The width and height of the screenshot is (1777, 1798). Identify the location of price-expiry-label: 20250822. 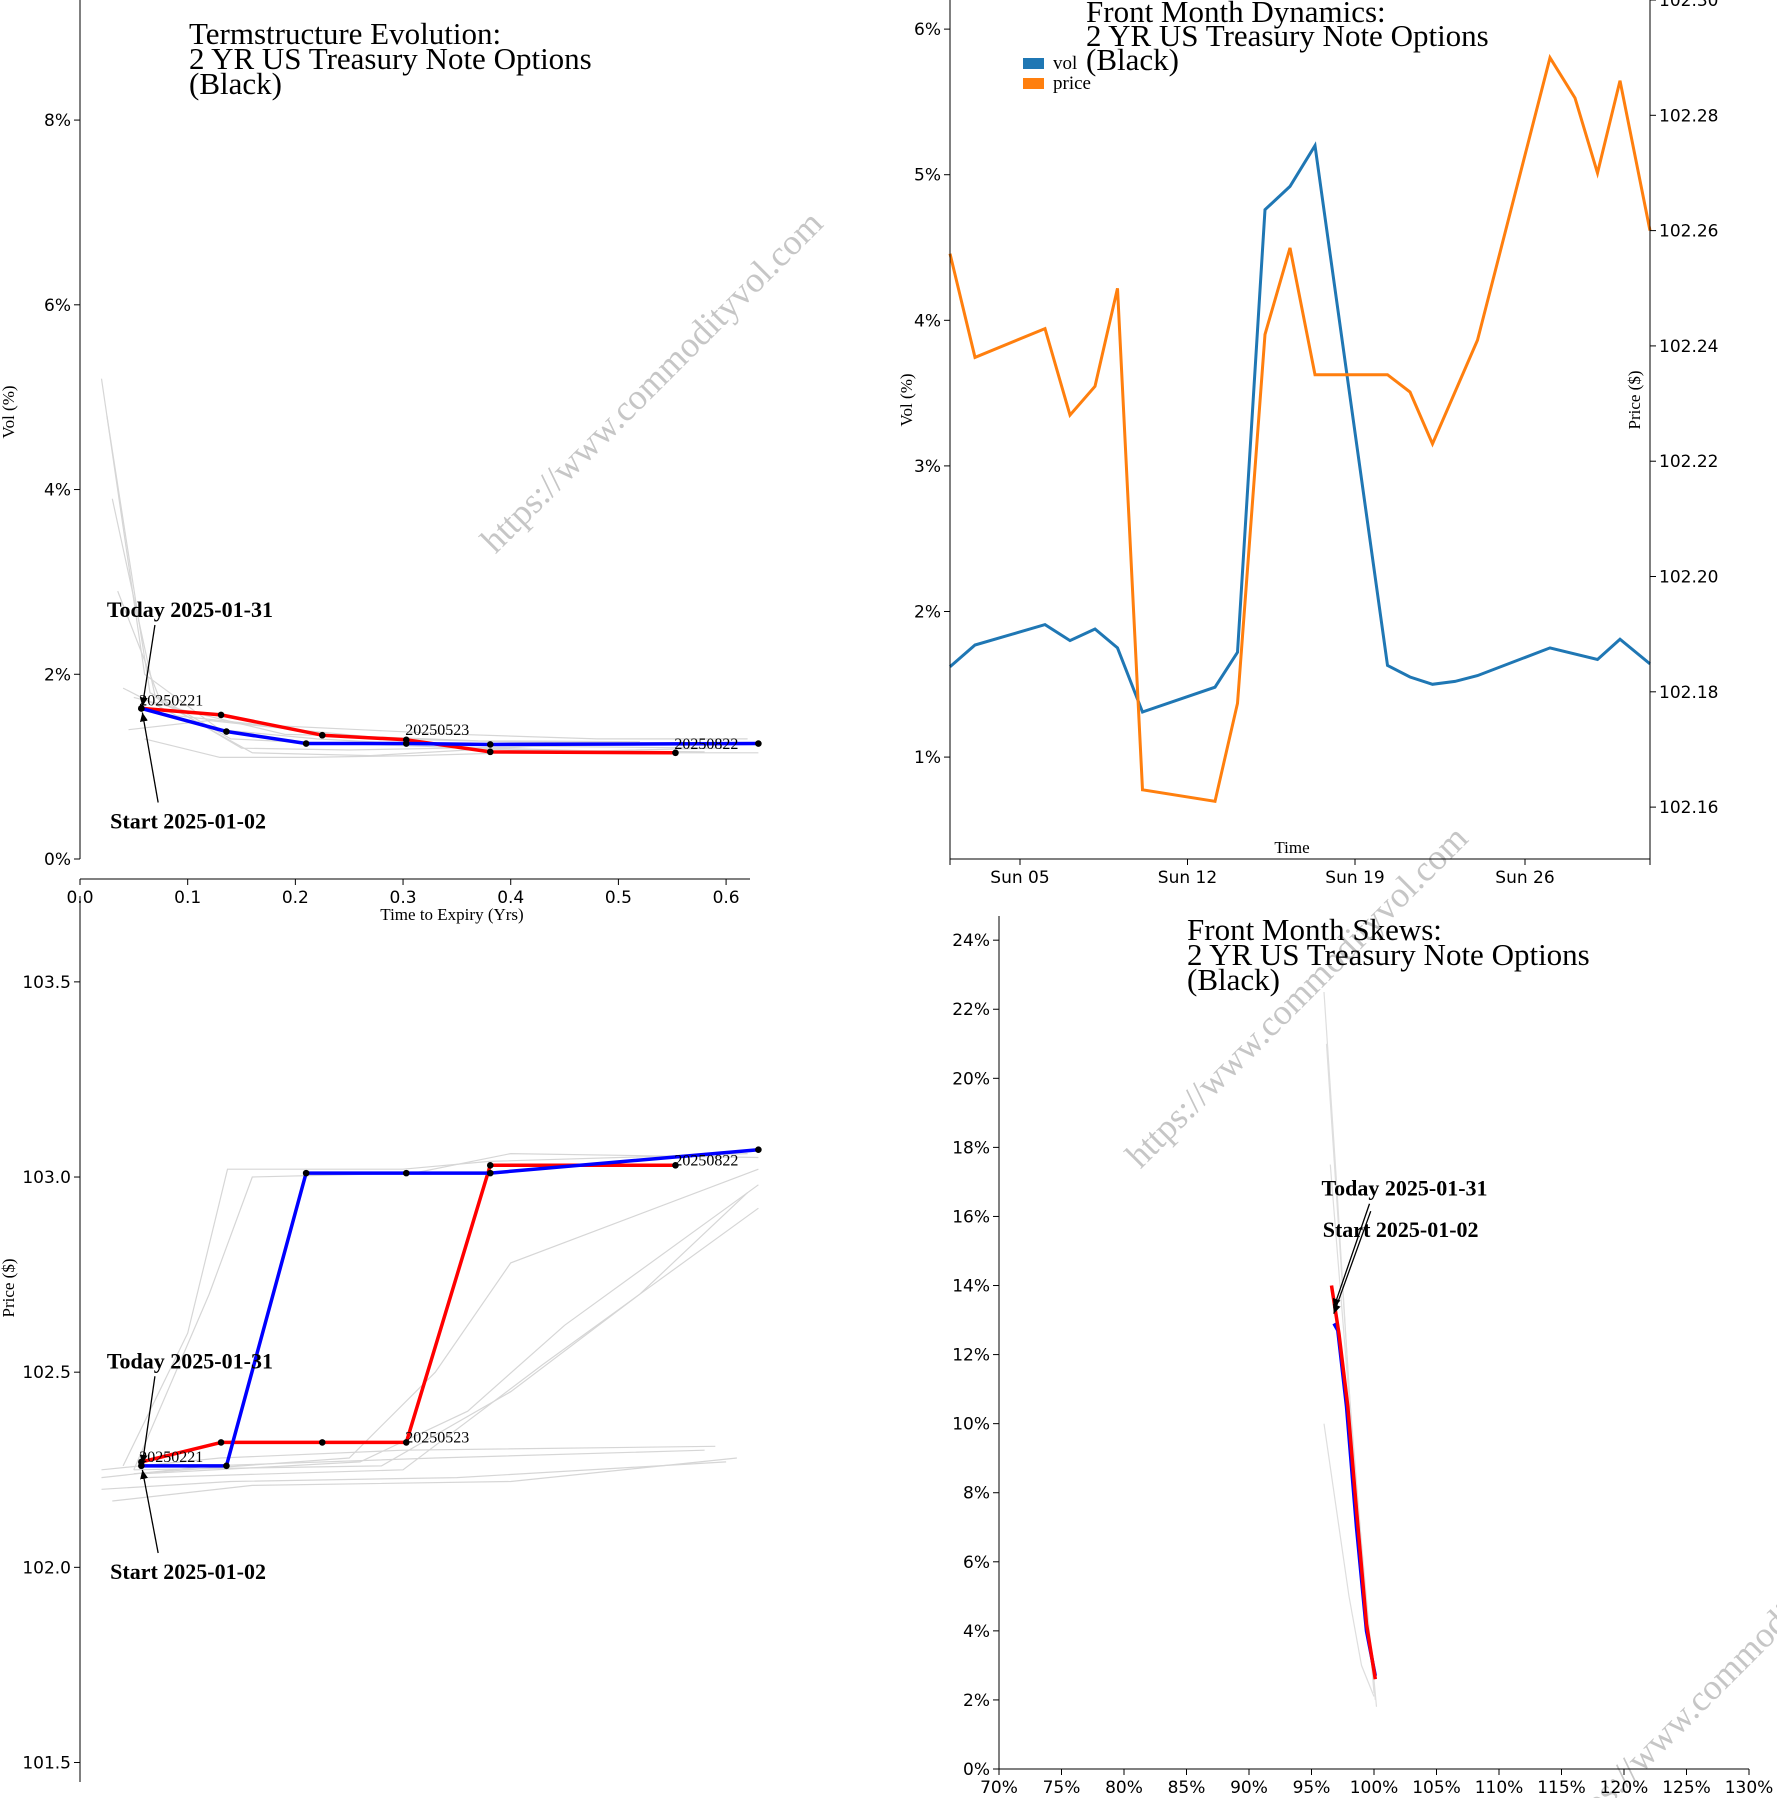
(706, 1160).